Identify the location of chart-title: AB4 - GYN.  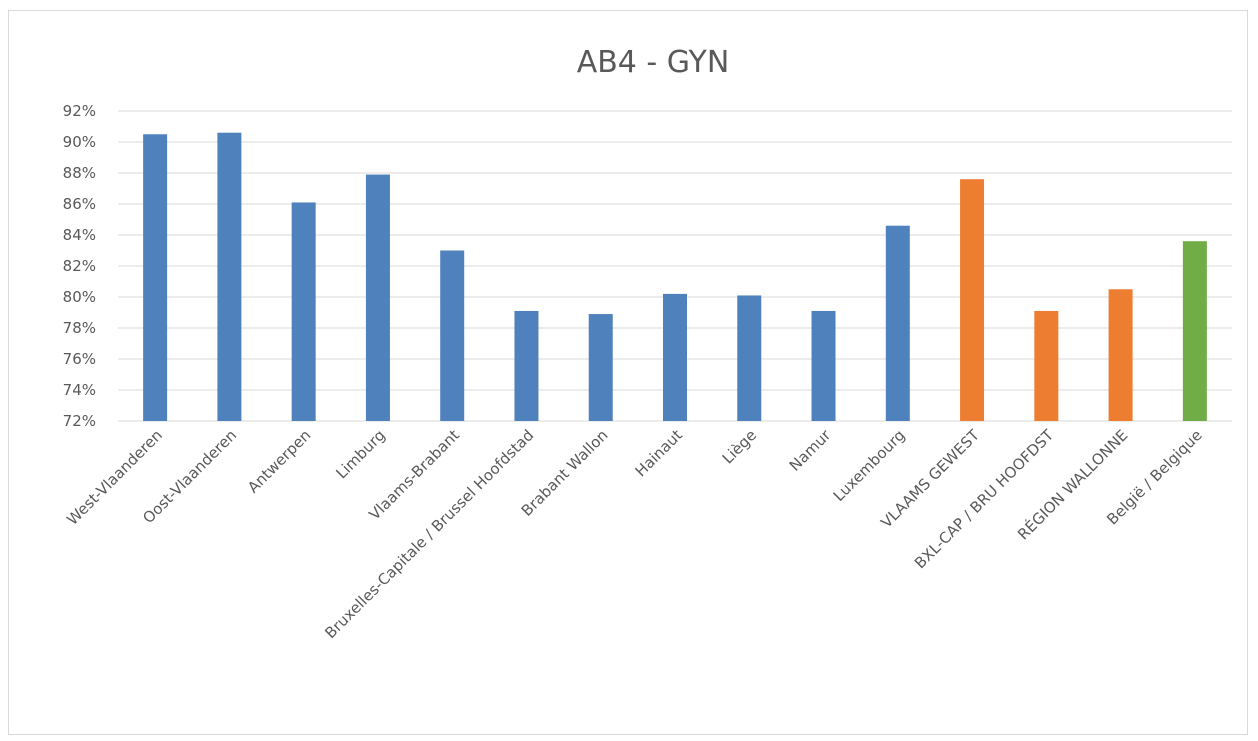
(653, 62).